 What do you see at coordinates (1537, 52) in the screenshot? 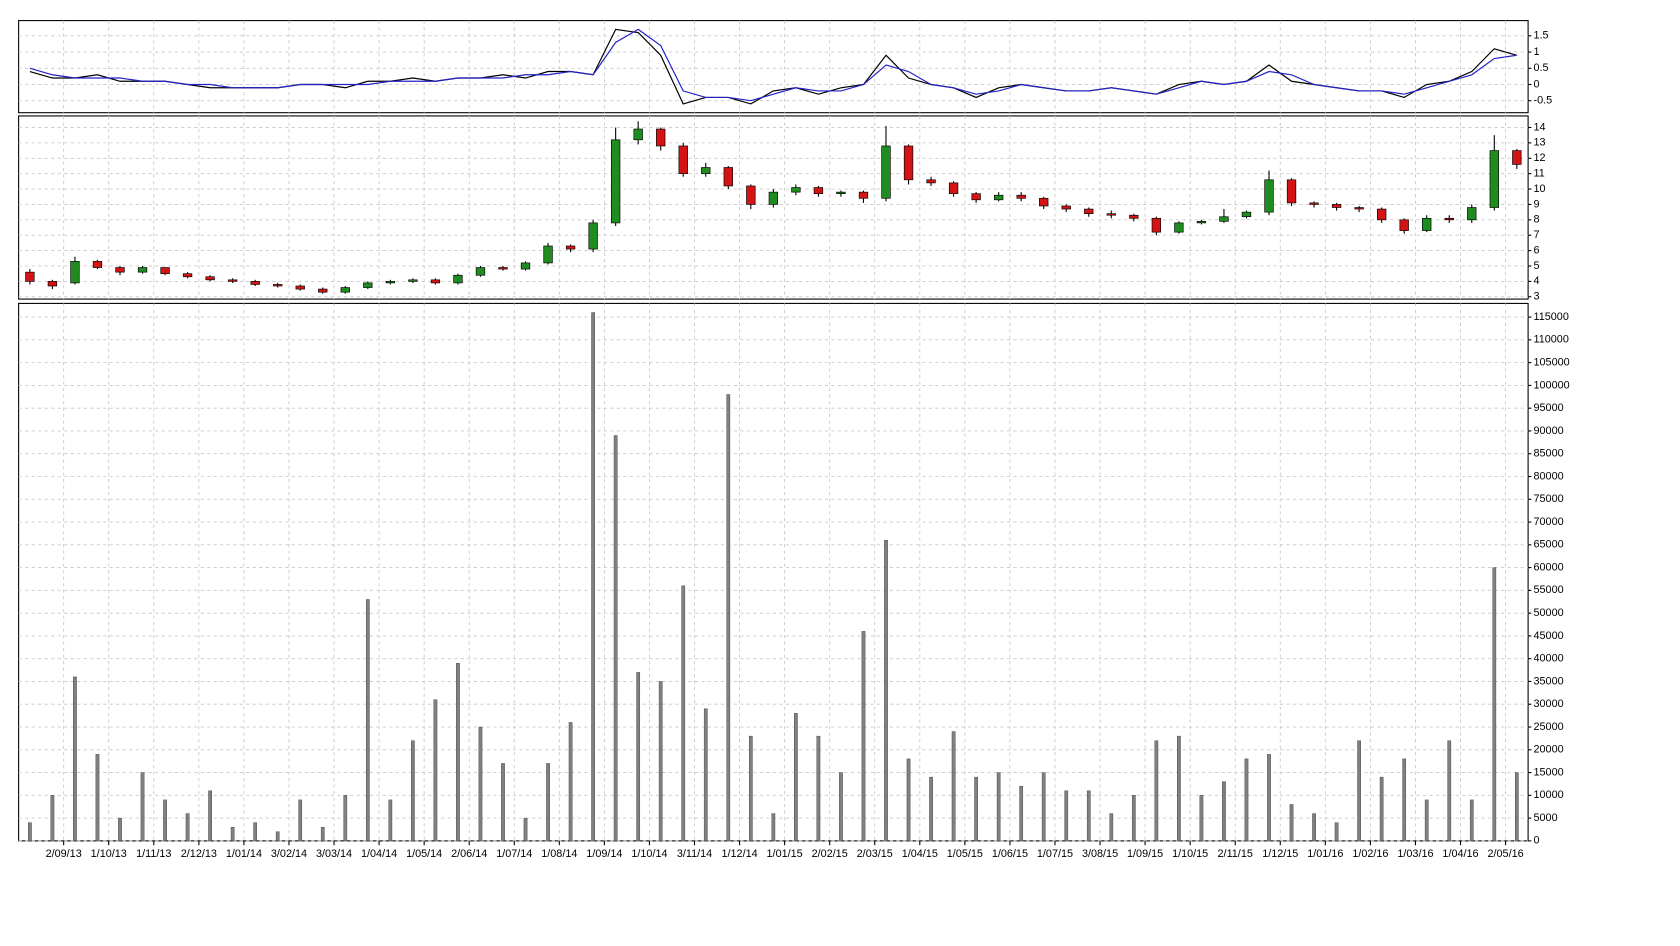
I see `y-tick-label: 1` at bounding box center [1537, 52].